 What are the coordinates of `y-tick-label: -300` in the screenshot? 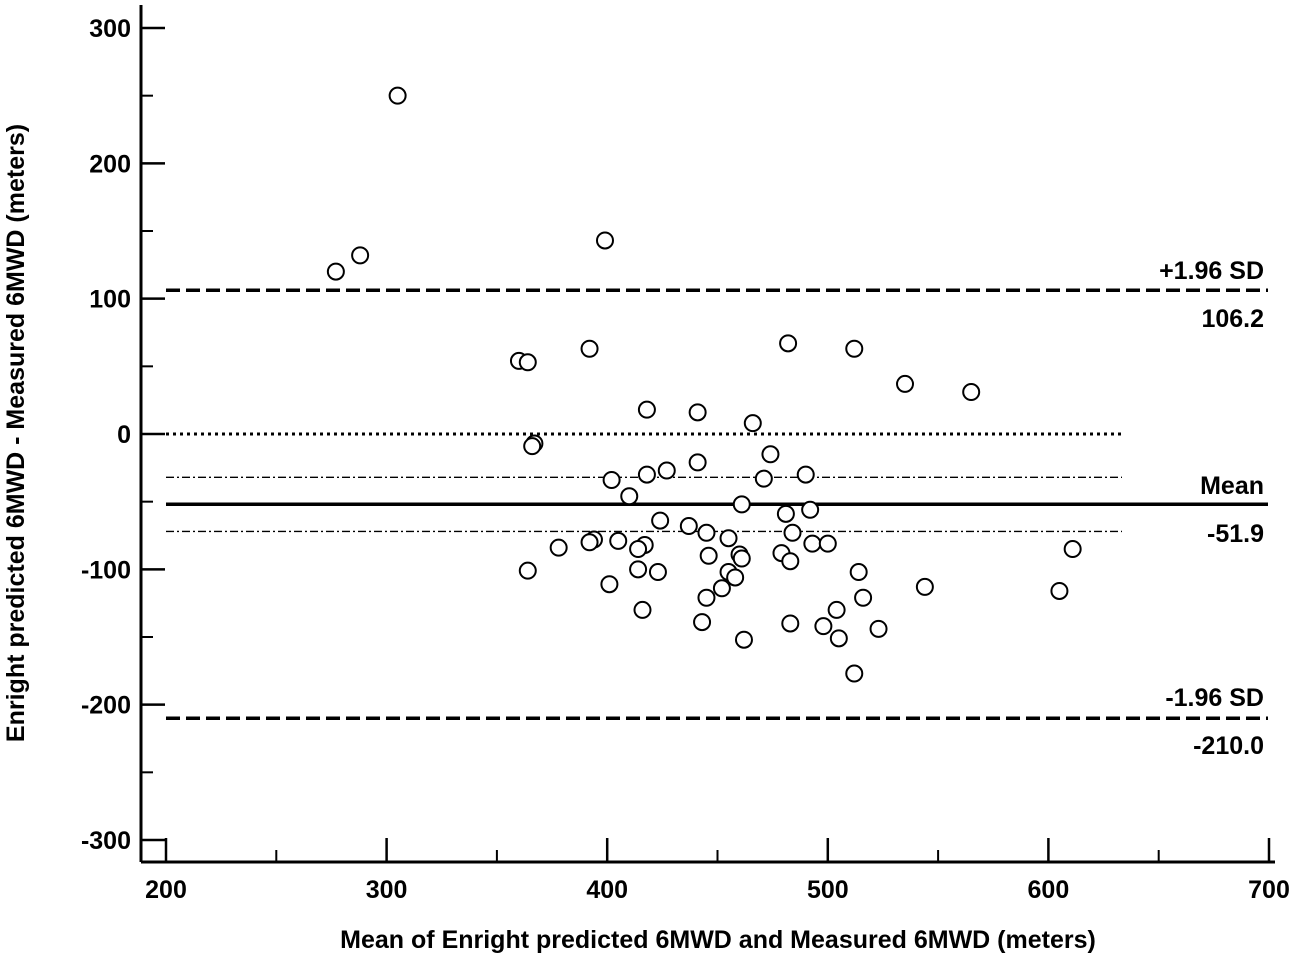 It's located at (106, 841).